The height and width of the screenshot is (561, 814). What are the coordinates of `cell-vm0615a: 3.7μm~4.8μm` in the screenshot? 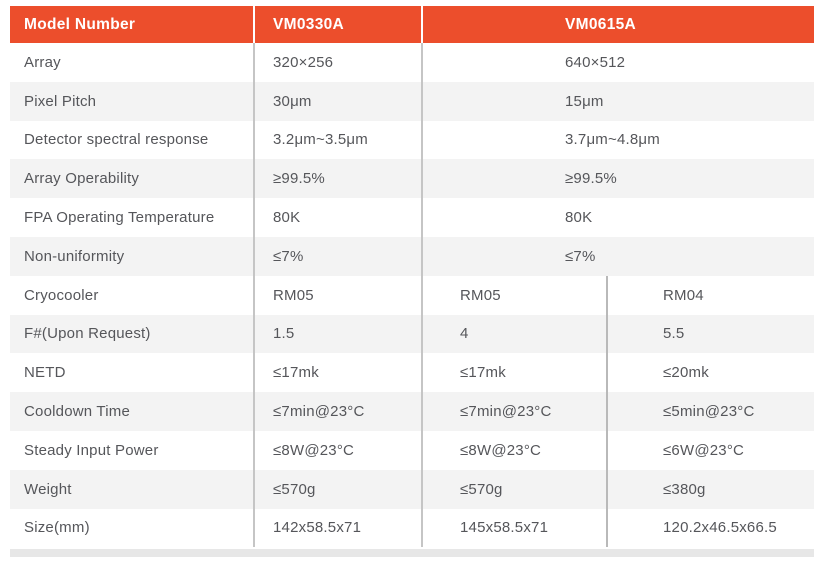 It's located at (612, 140).